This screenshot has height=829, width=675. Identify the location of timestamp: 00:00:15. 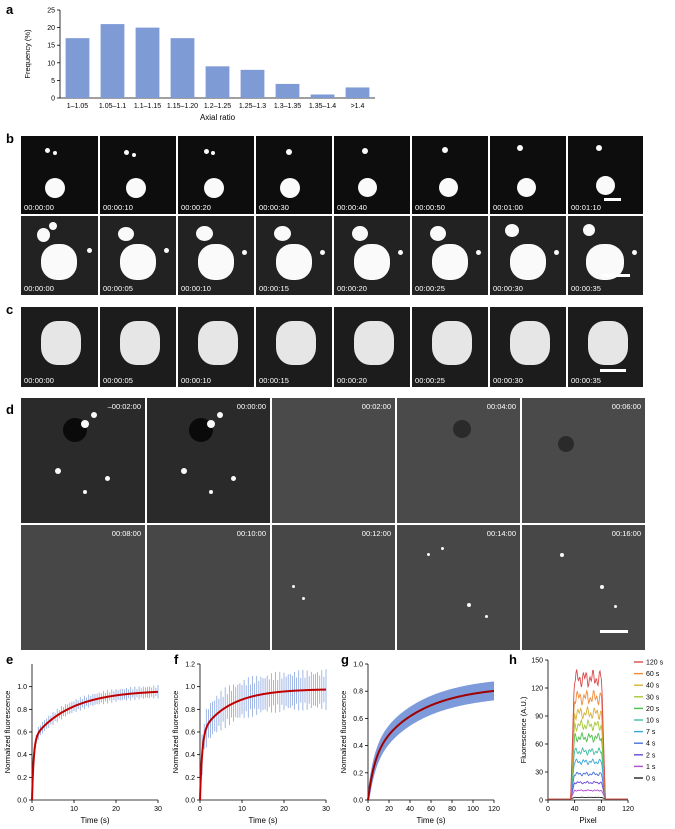
(274, 380).